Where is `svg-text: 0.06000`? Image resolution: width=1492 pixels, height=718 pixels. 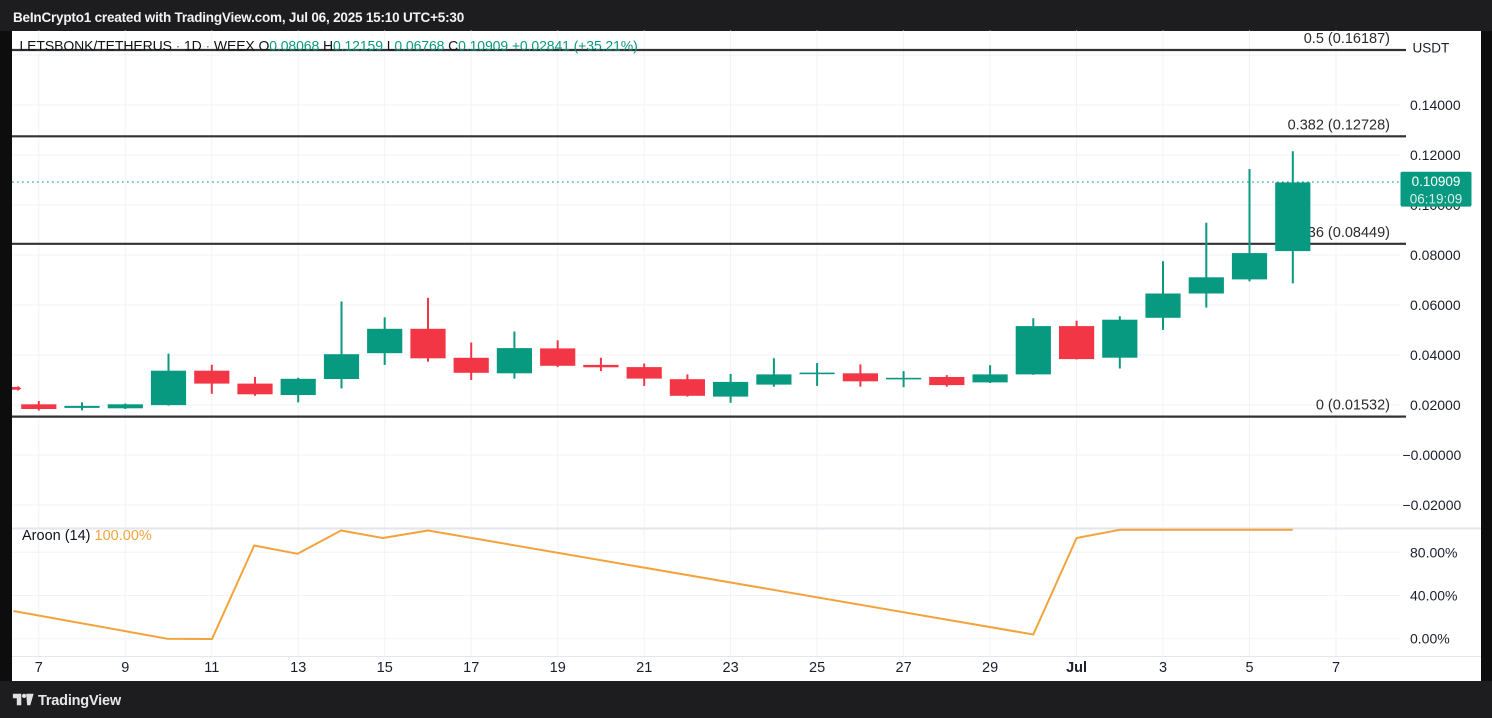 svg-text: 0.06000 is located at coordinates (1435, 305).